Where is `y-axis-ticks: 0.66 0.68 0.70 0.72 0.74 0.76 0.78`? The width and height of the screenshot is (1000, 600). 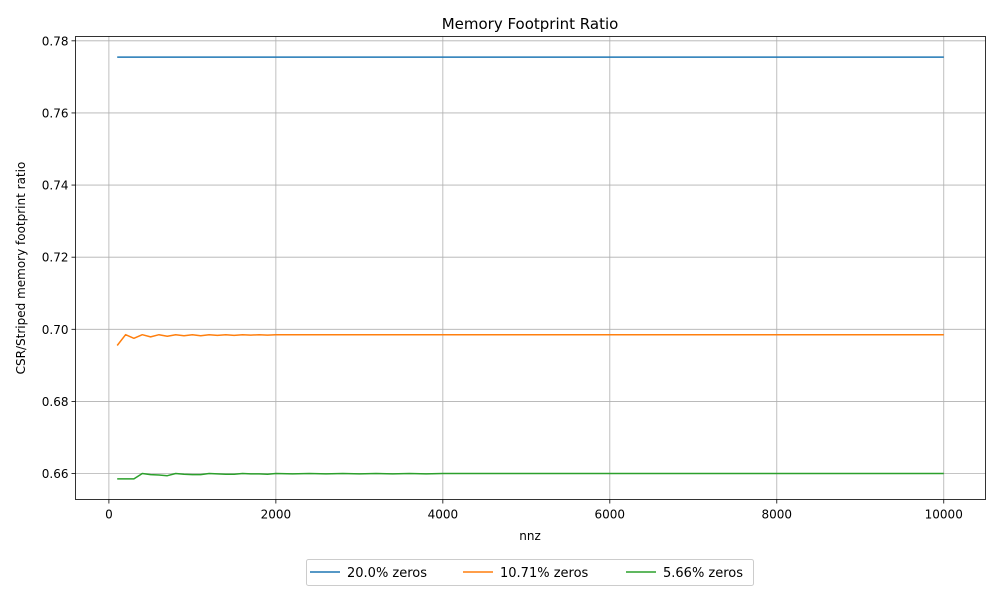 y-axis-ticks: 0.66 0.68 0.70 0.72 0.74 0.76 0.78 is located at coordinates (59, 257).